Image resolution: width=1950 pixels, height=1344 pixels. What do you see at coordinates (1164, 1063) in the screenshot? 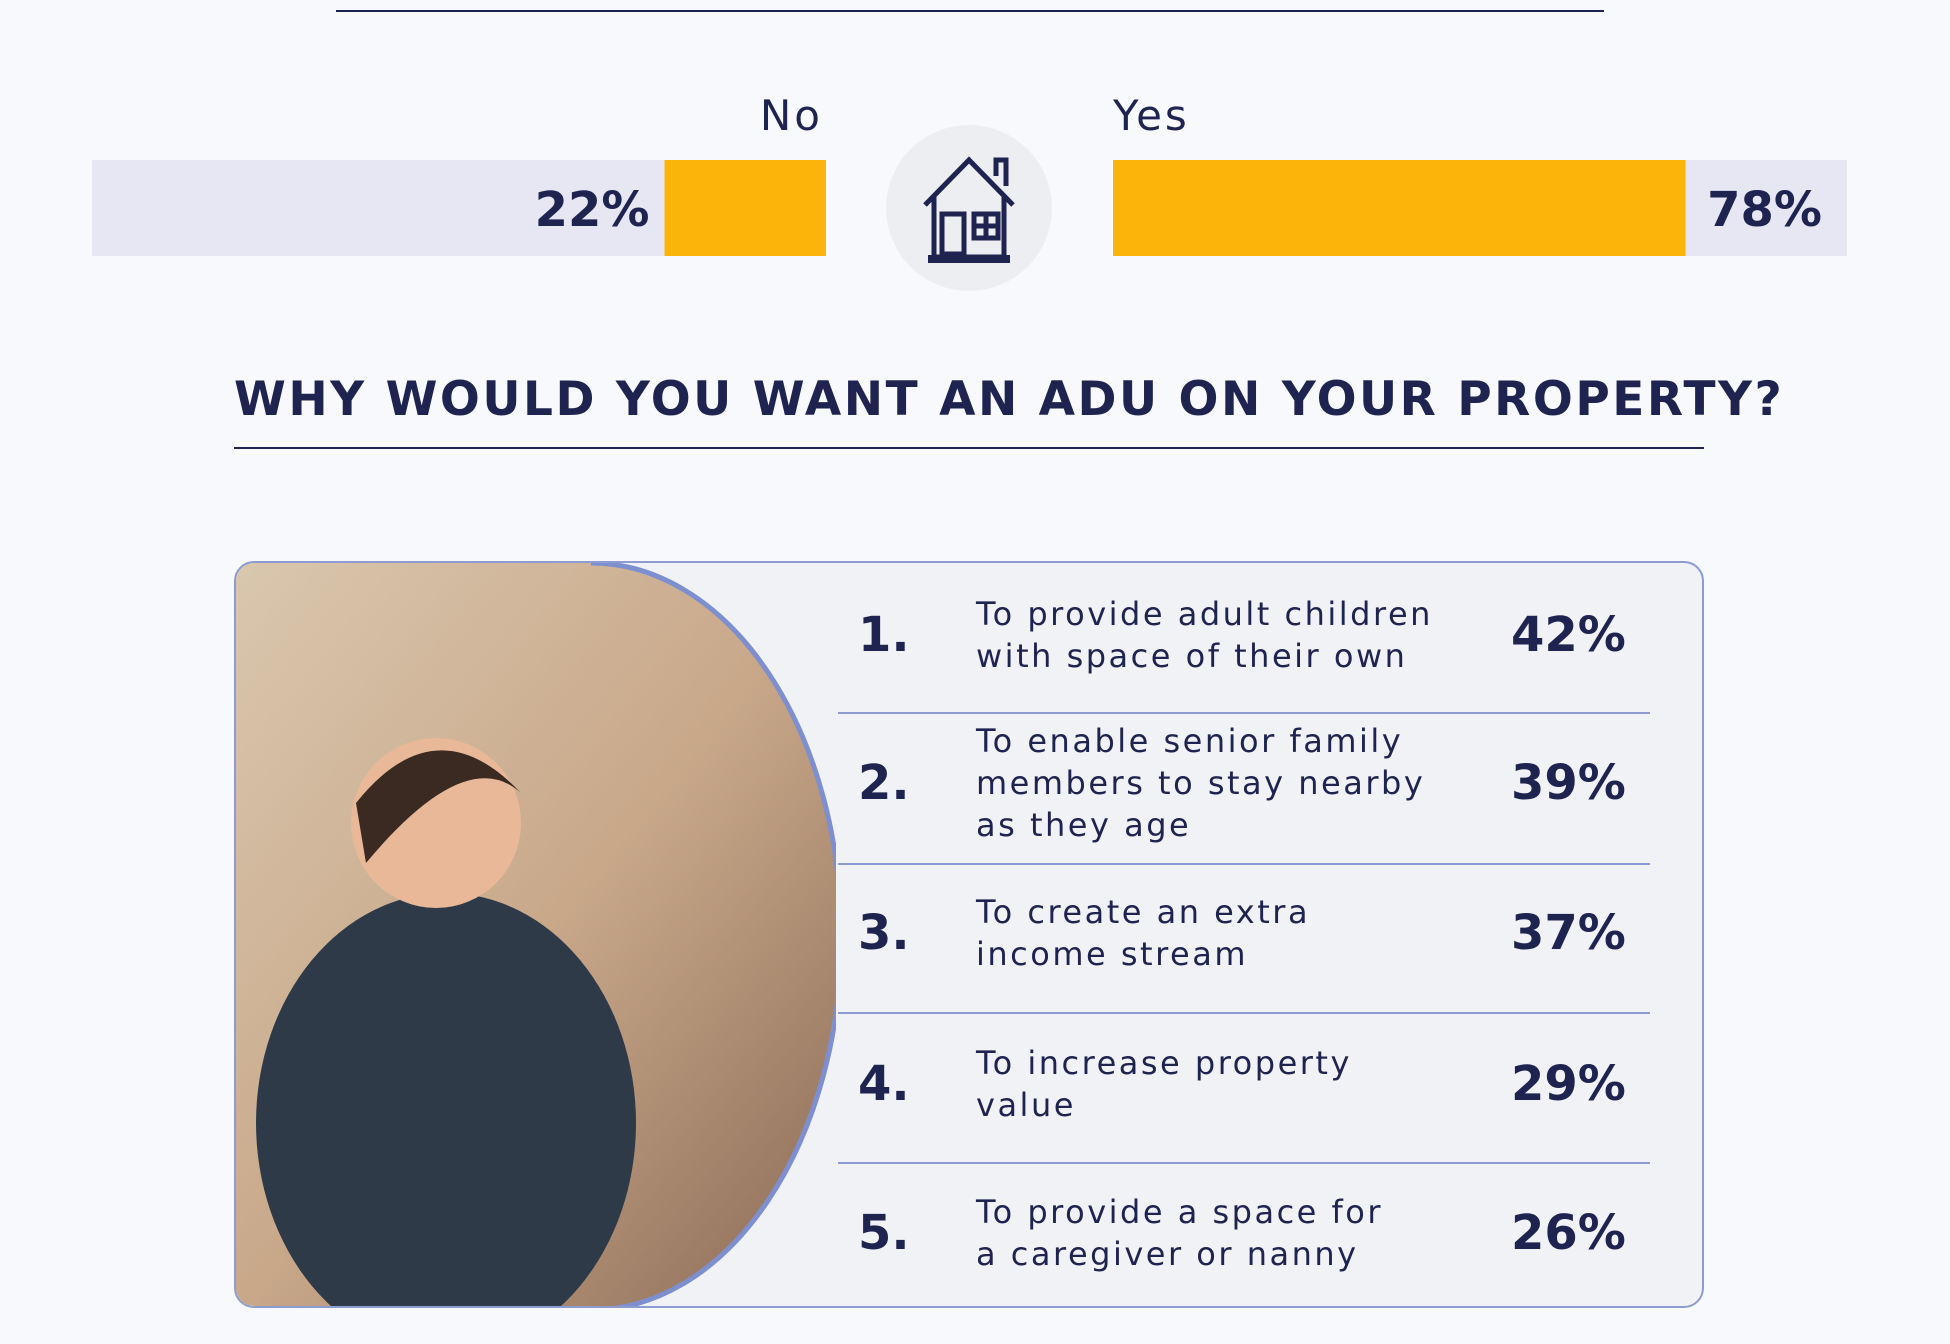
I see `reason-text: To increase property` at bounding box center [1164, 1063].